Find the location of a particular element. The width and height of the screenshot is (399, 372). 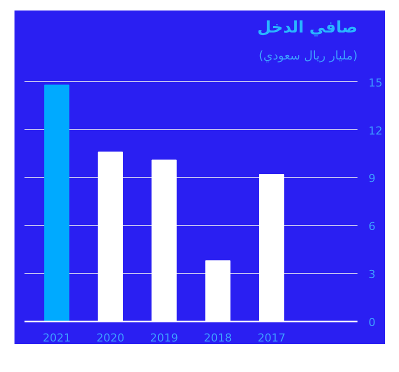

y-tick-label: 9 is located at coordinates (372, 179).